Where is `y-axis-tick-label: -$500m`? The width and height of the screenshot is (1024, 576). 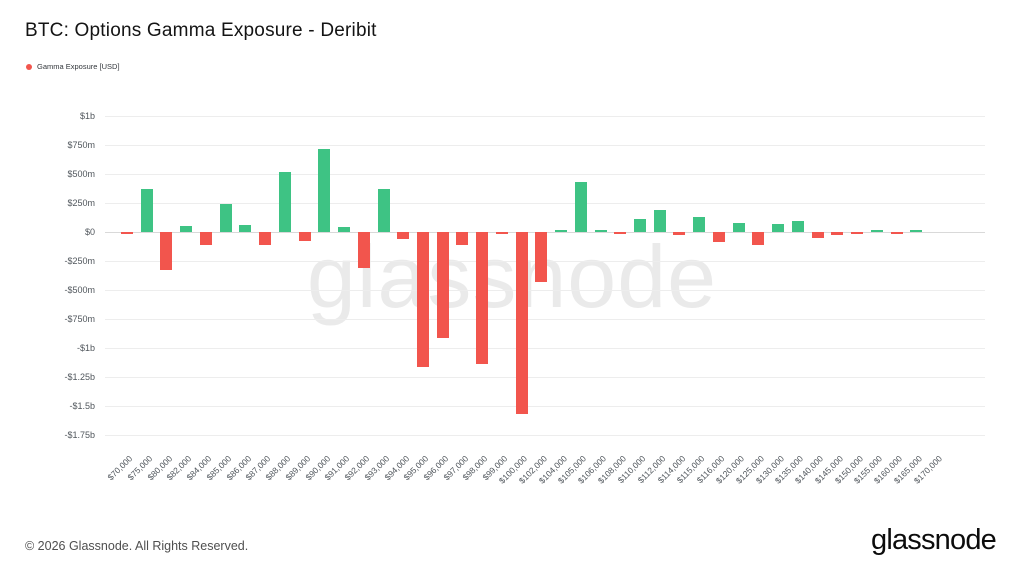
y-axis-tick-label: -$500m is located at coordinates (79, 289).